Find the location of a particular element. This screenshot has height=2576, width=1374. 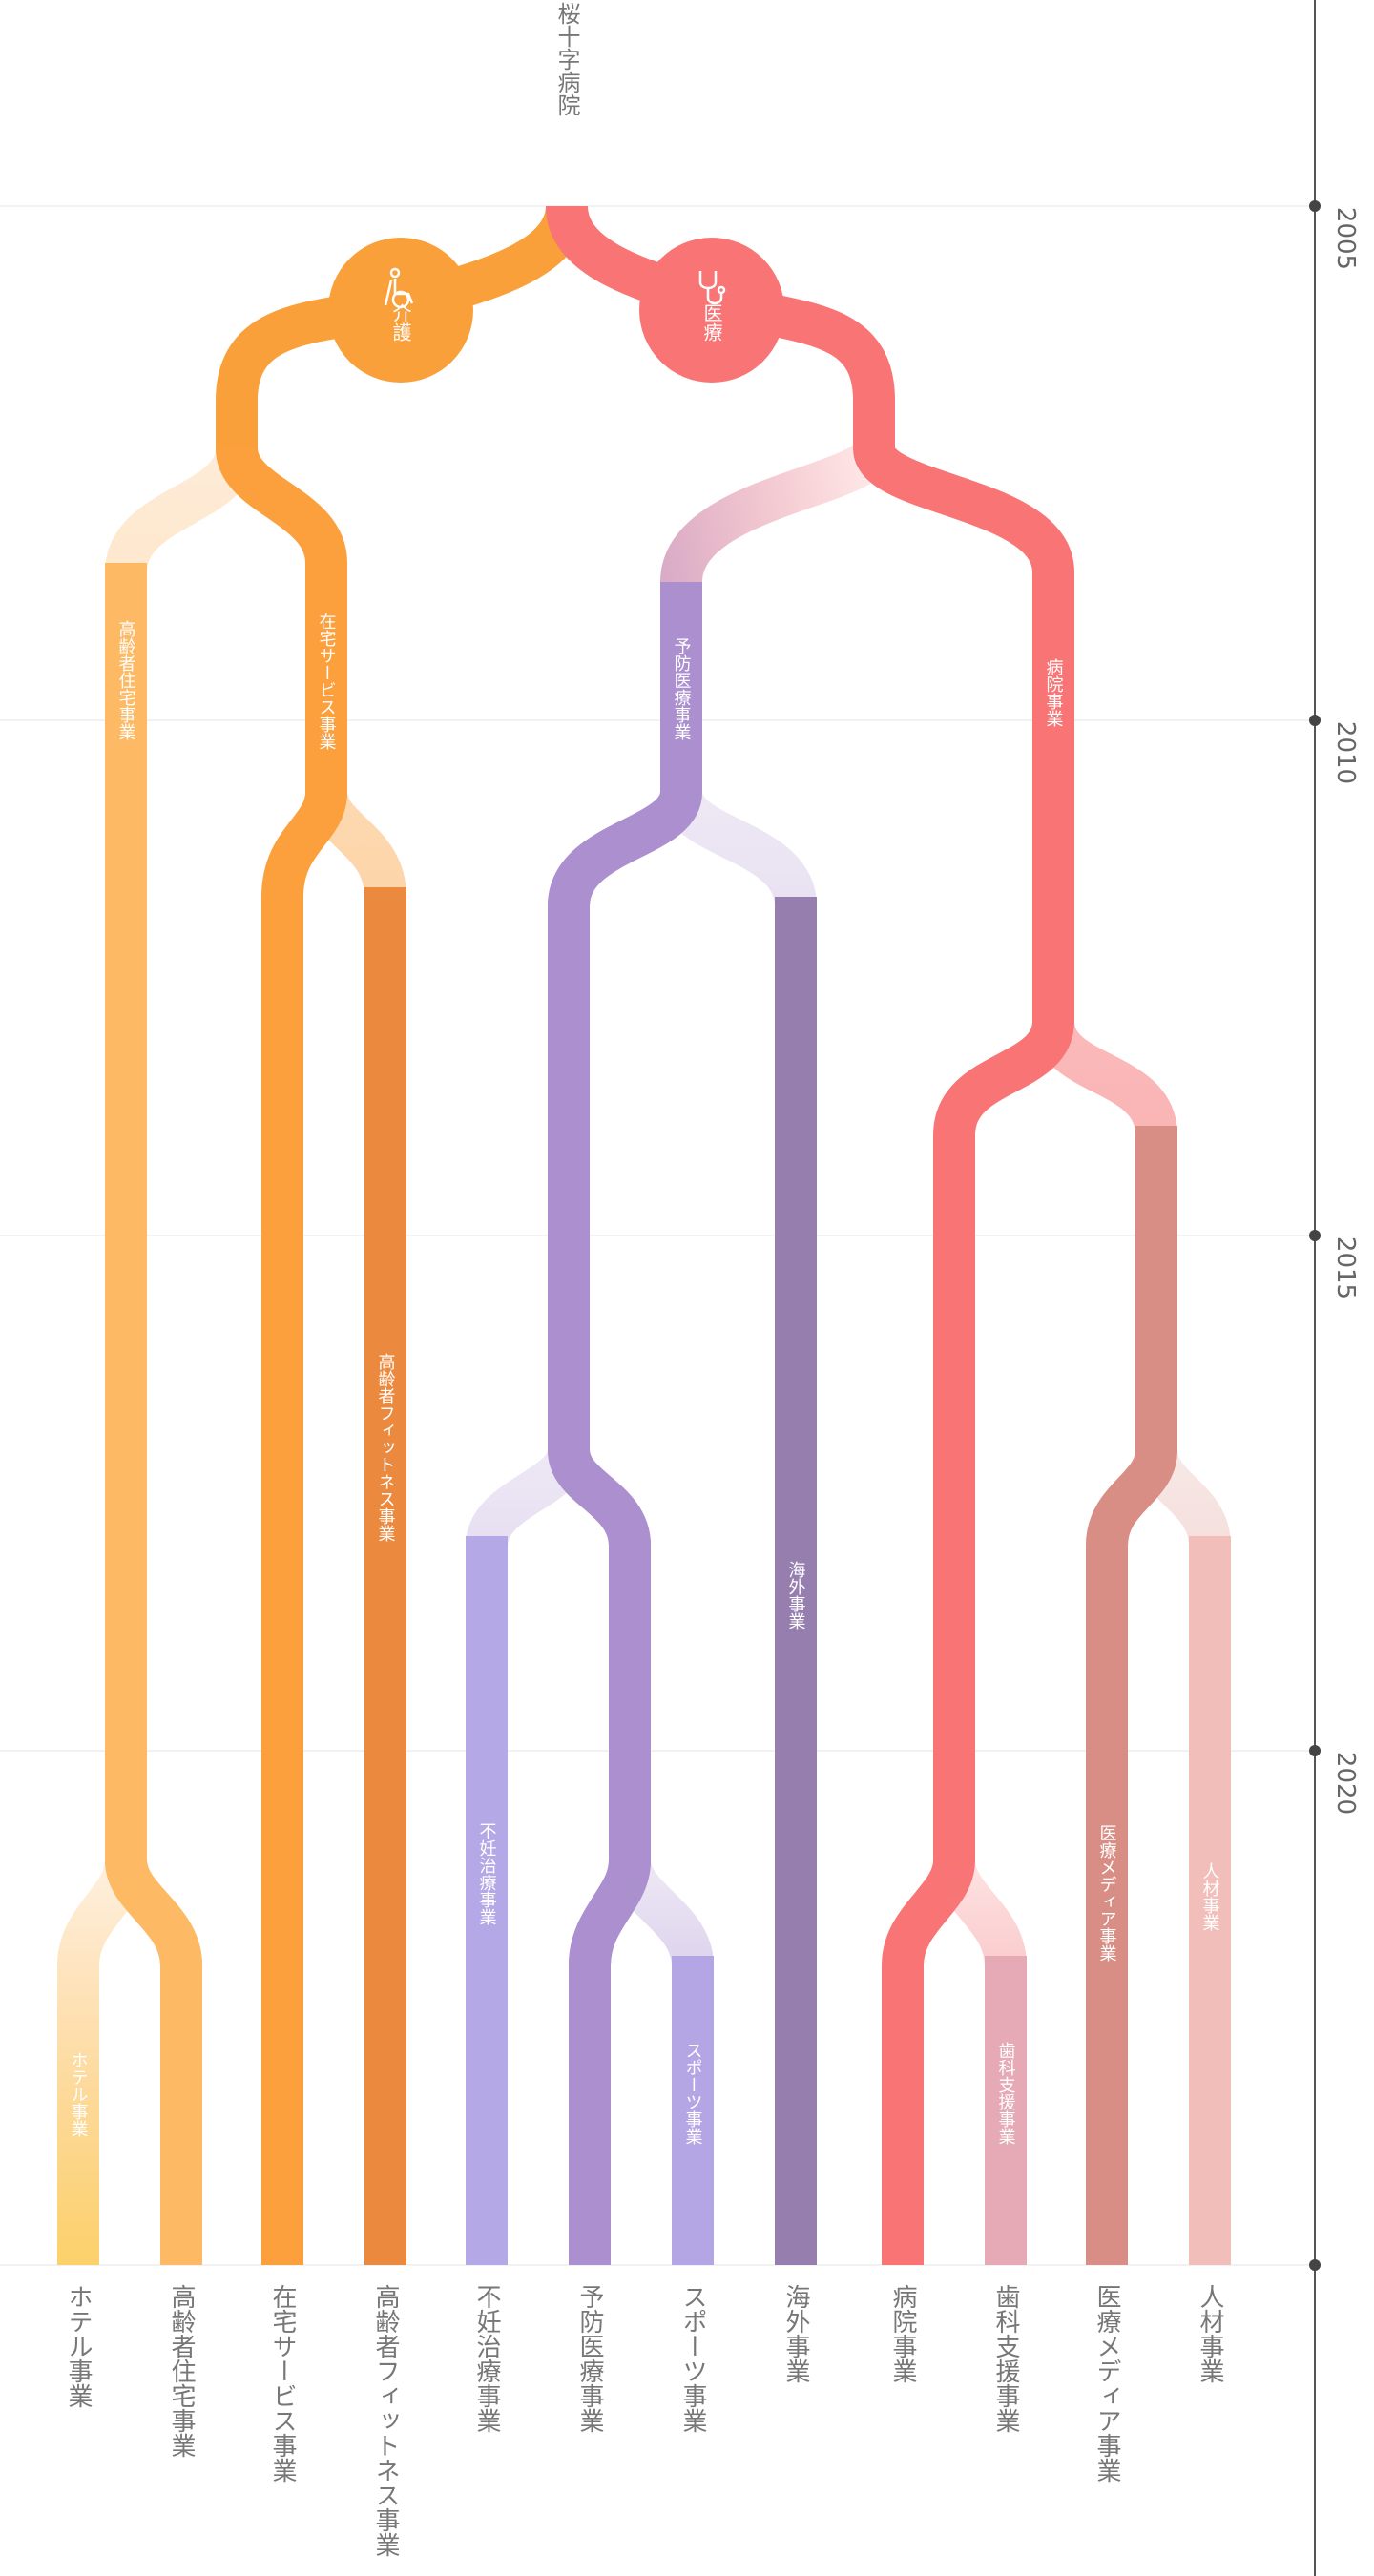

branch-label-infertility: 不妊治療事業 is located at coordinates (487, 1873).